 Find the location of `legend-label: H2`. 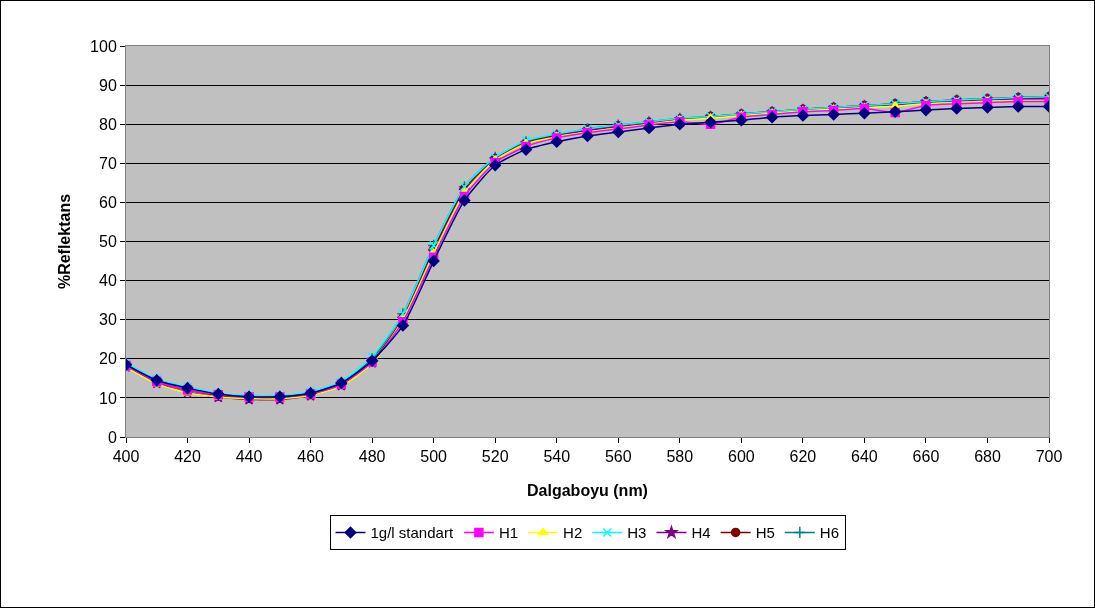

legend-label: H2 is located at coordinates (573, 533).